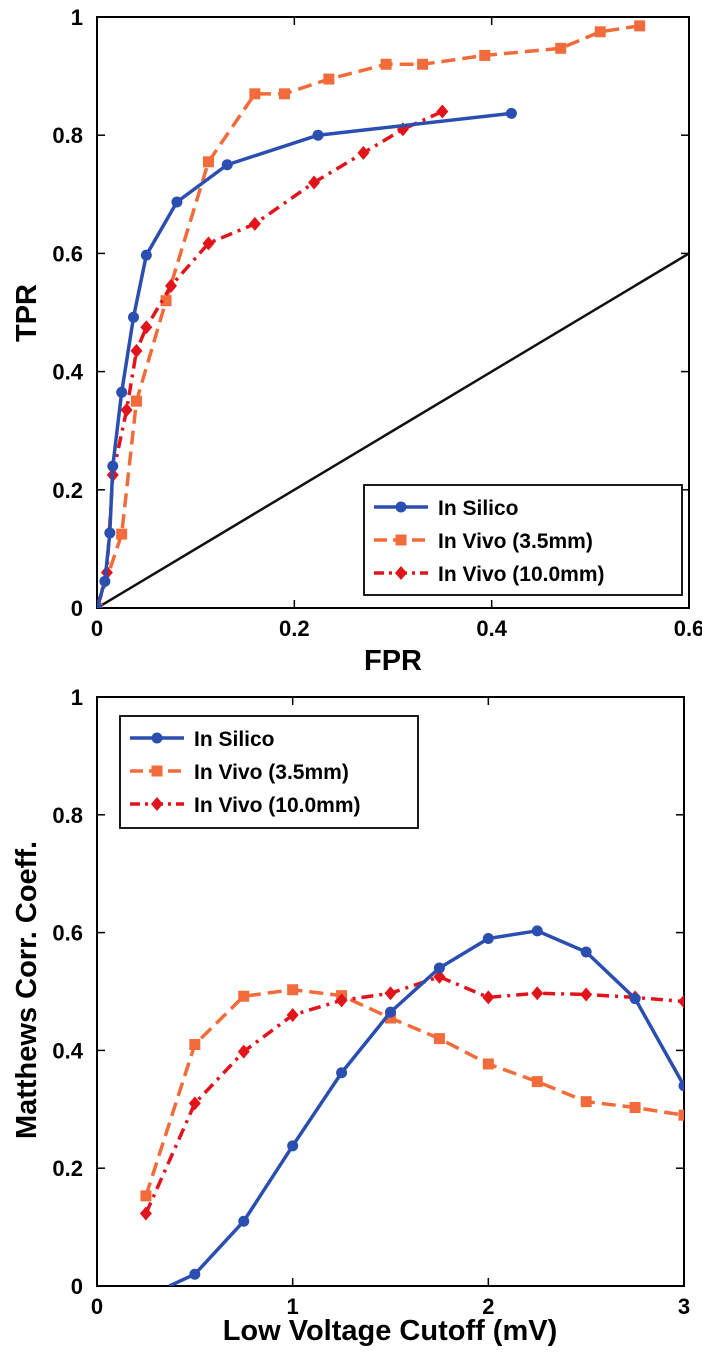  I want to click on y-axis-label: Matthews Corr. Coeff., so click(27, 990).